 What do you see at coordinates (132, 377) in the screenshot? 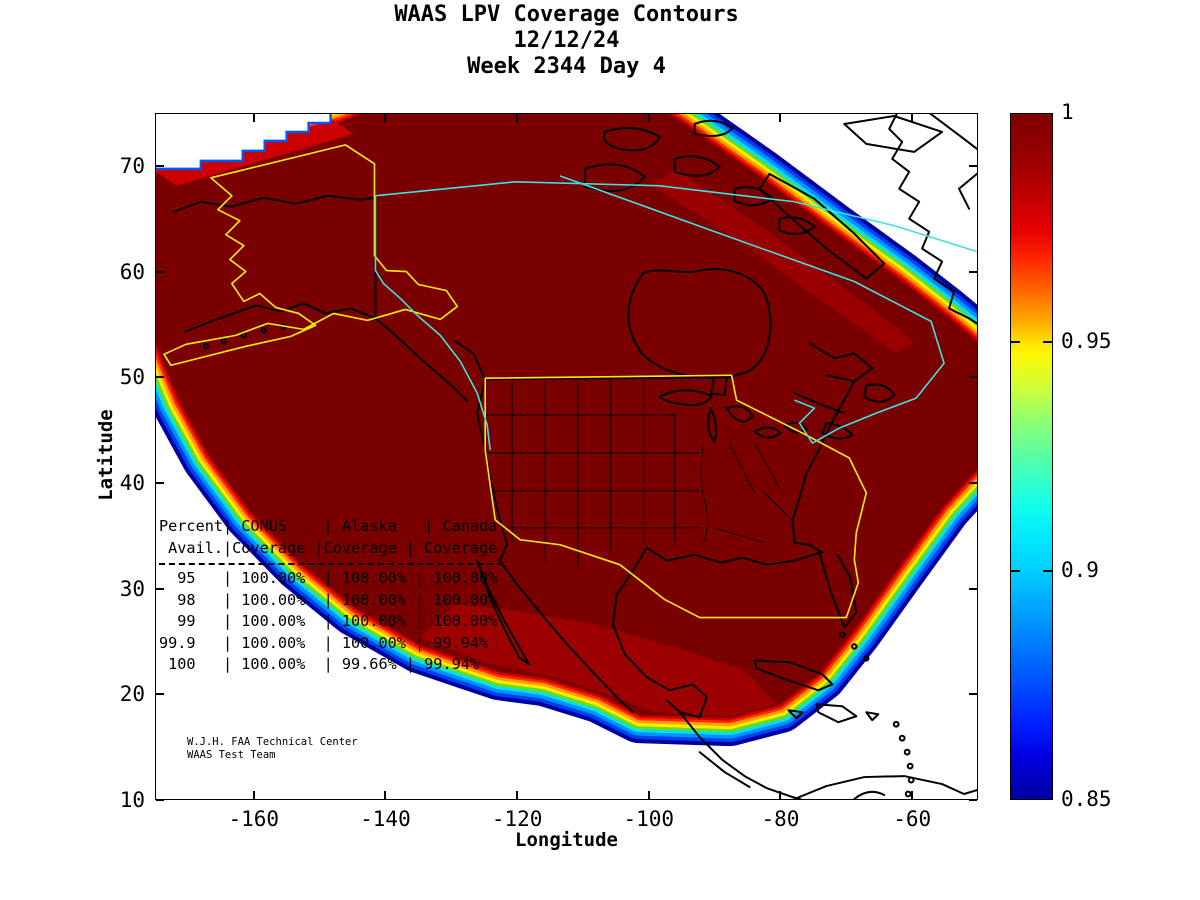
I see `y-tick-label: 50` at bounding box center [132, 377].